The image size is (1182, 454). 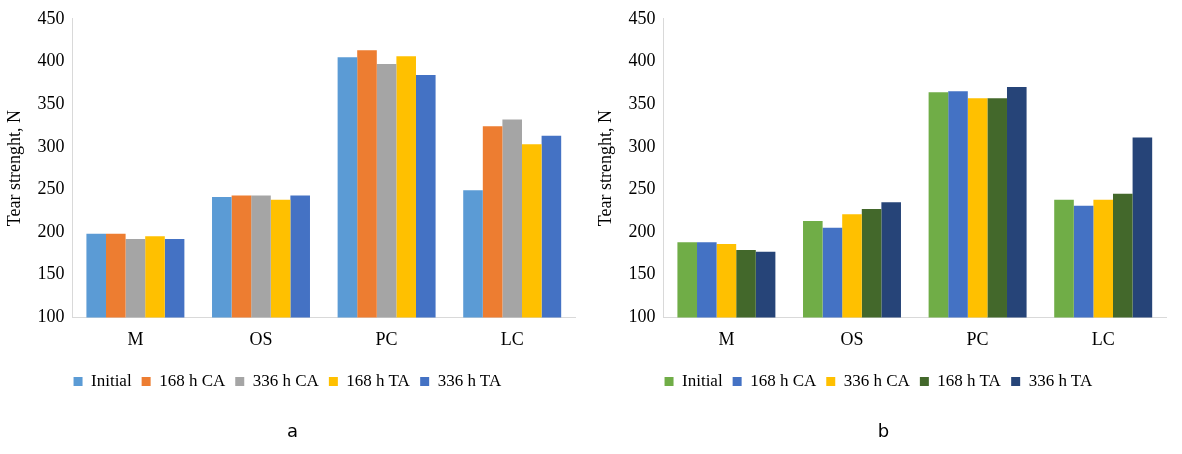 What do you see at coordinates (292, 430) in the screenshot?
I see `text: a` at bounding box center [292, 430].